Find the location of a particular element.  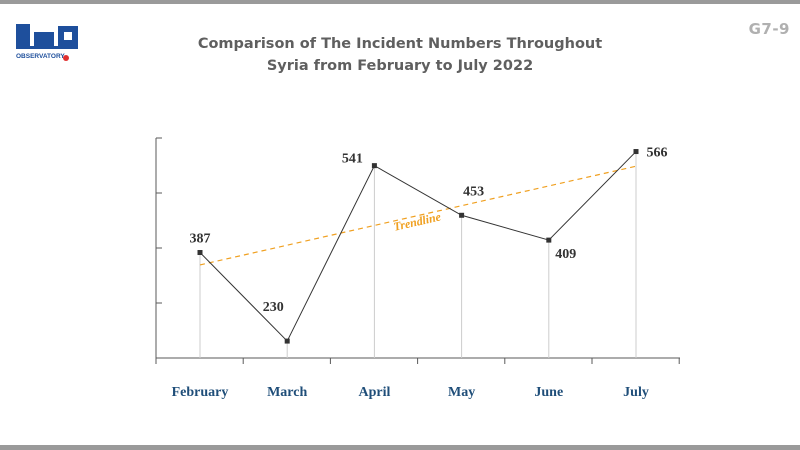

x-tick-label: May is located at coordinates (461, 392).